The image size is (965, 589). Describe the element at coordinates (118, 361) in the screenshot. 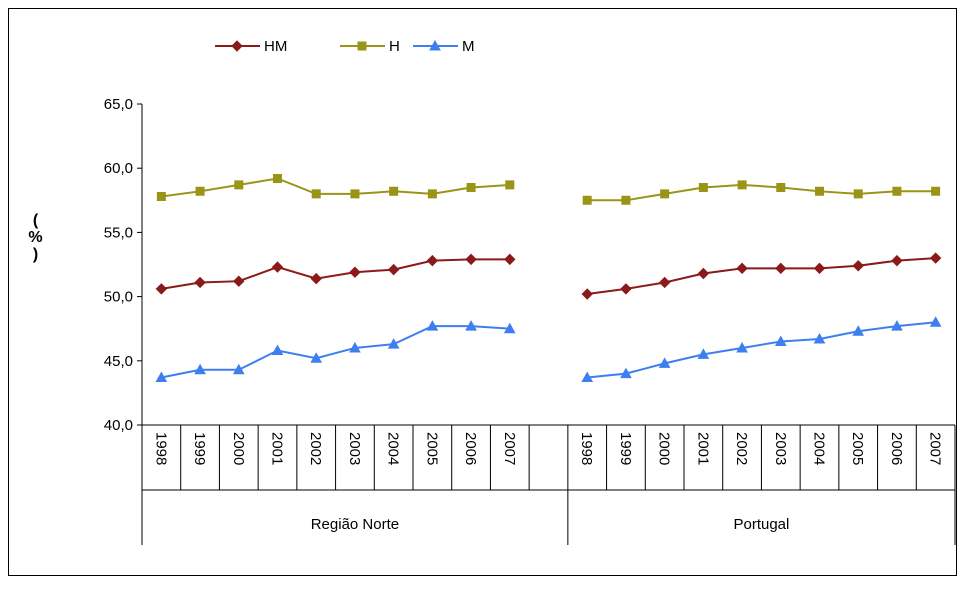

I see `y-tick-label: 45,0` at that location.